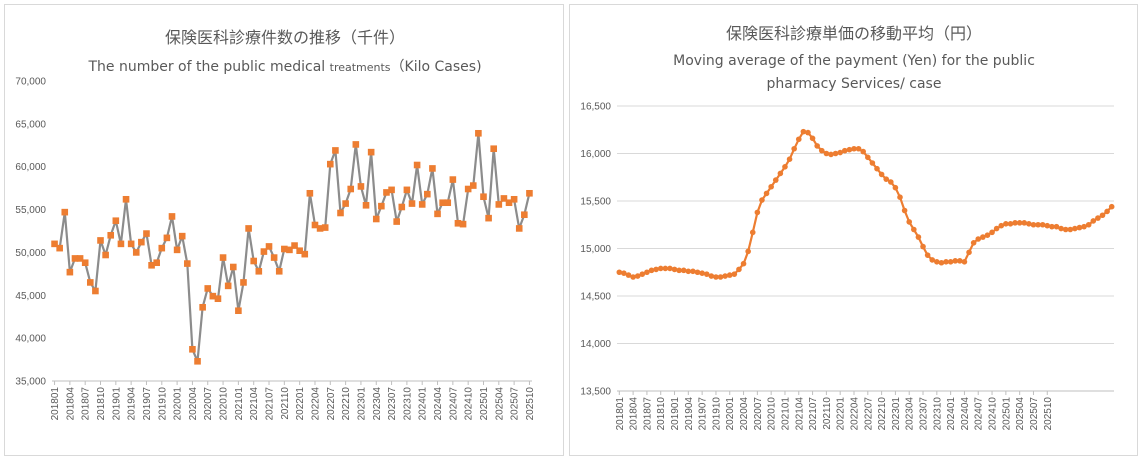 The height and width of the screenshot is (461, 1143). What do you see at coordinates (346, 404) in the screenshot?
I see `x-tick-label: 202210` at bounding box center [346, 404].